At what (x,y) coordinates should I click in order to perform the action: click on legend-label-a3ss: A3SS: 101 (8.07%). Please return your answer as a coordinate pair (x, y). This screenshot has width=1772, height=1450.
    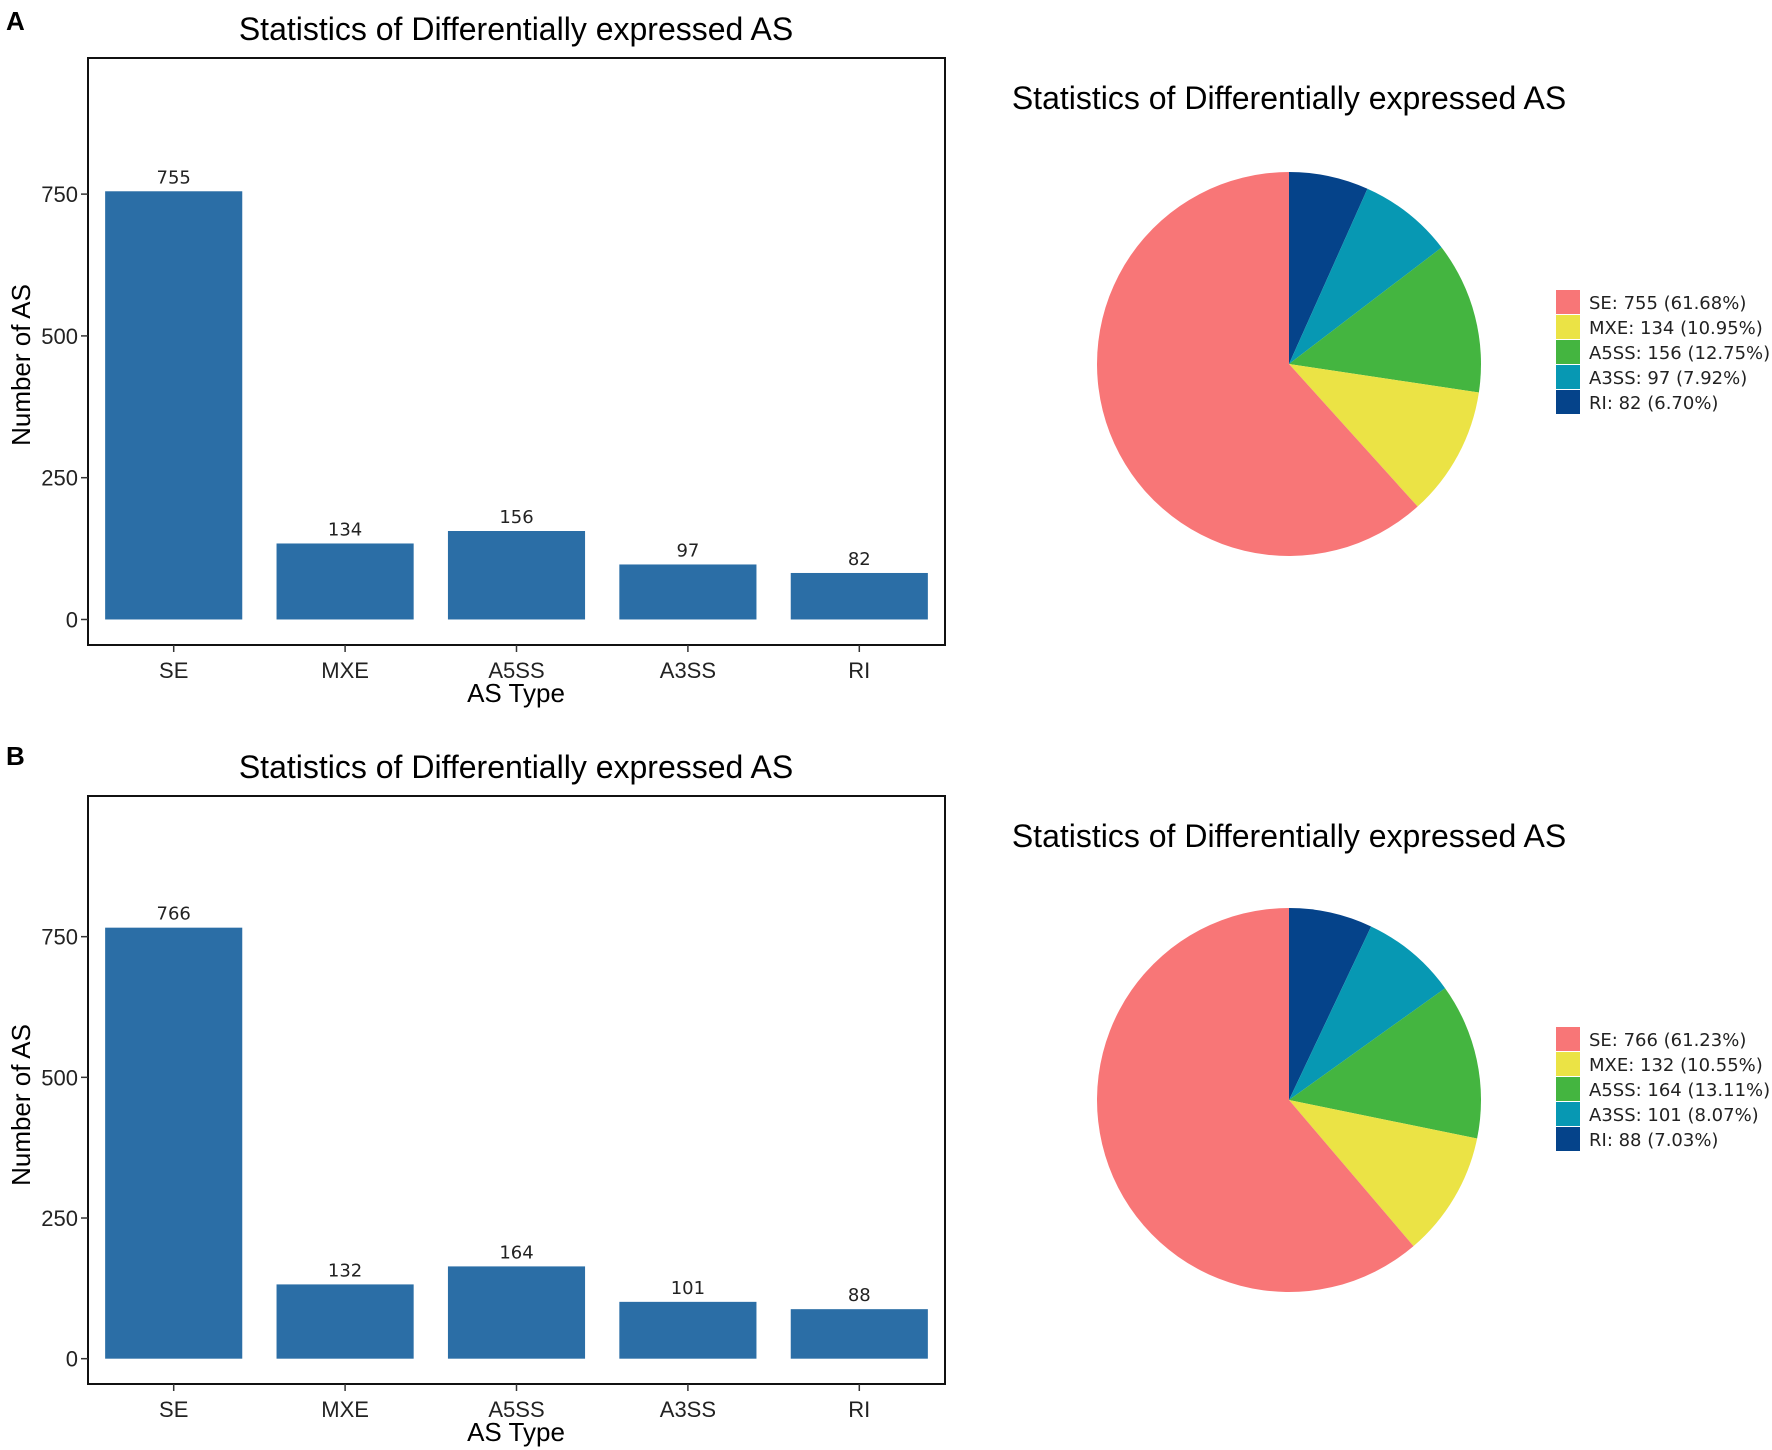
    Looking at the image, I should click on (1674, 1115).